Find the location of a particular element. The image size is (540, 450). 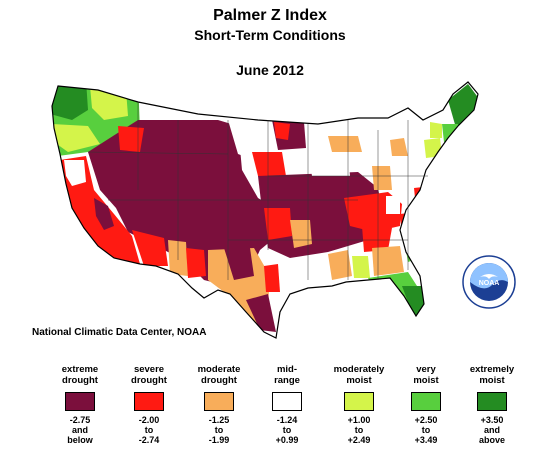

region-michigan-north-moderate-drought is located at coordinates (399, 147).